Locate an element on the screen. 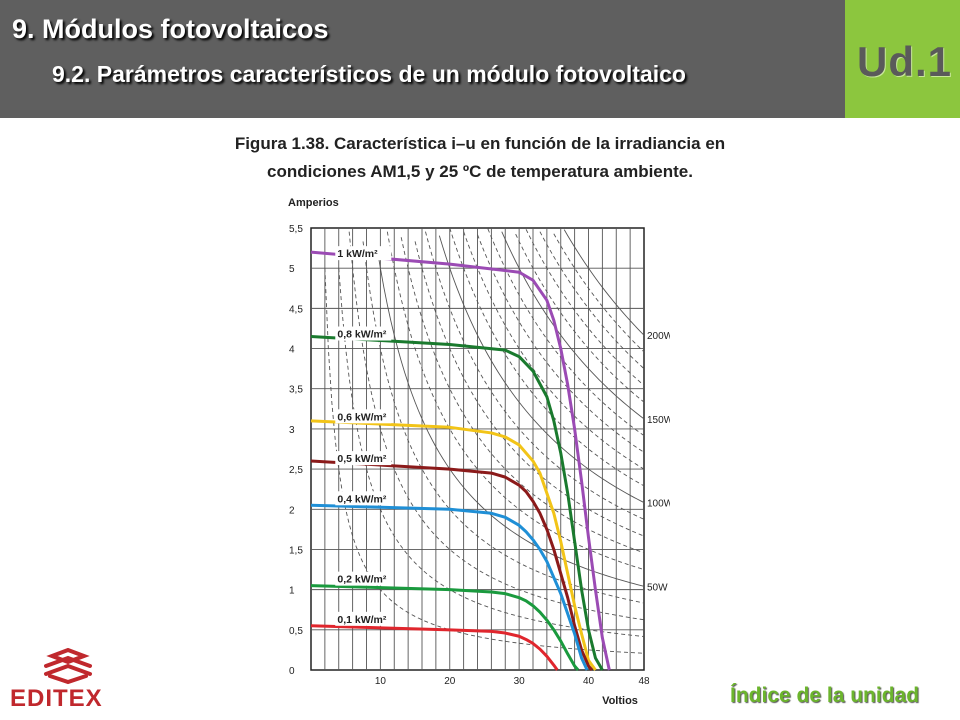  series-label: 0,1 kW/m² is located at coordinates (362, 620).